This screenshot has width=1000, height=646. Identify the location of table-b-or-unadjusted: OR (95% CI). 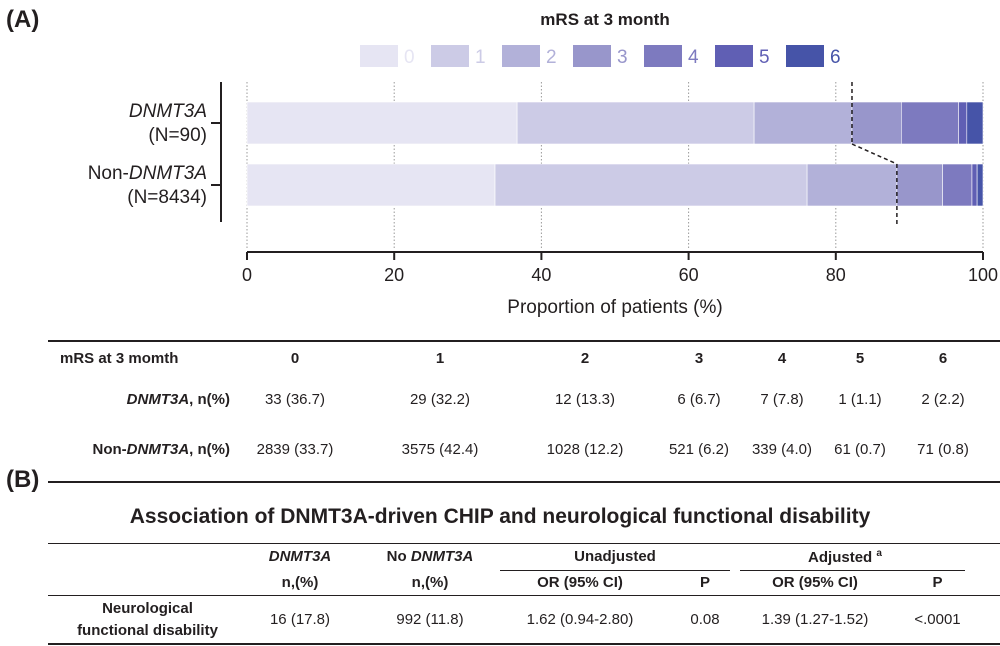
(580, 582).